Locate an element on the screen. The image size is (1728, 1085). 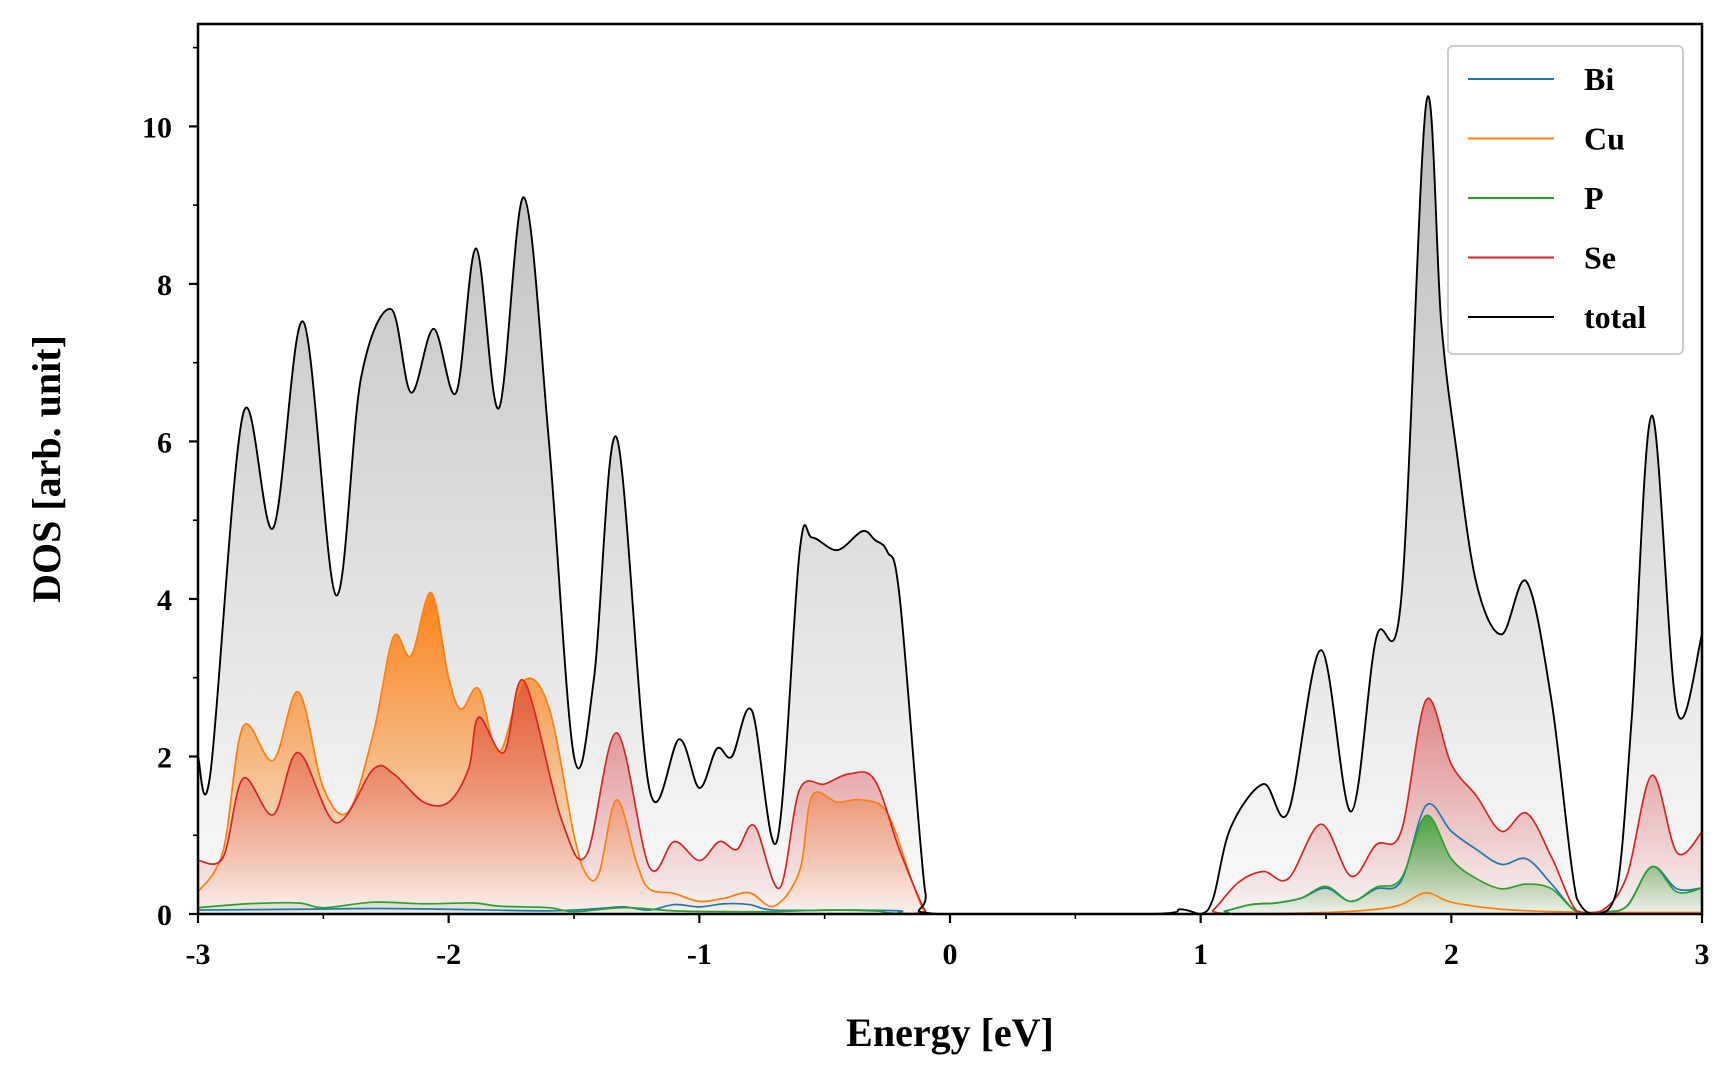
y-tick-label: 10 is located at coordinates (157, 127).